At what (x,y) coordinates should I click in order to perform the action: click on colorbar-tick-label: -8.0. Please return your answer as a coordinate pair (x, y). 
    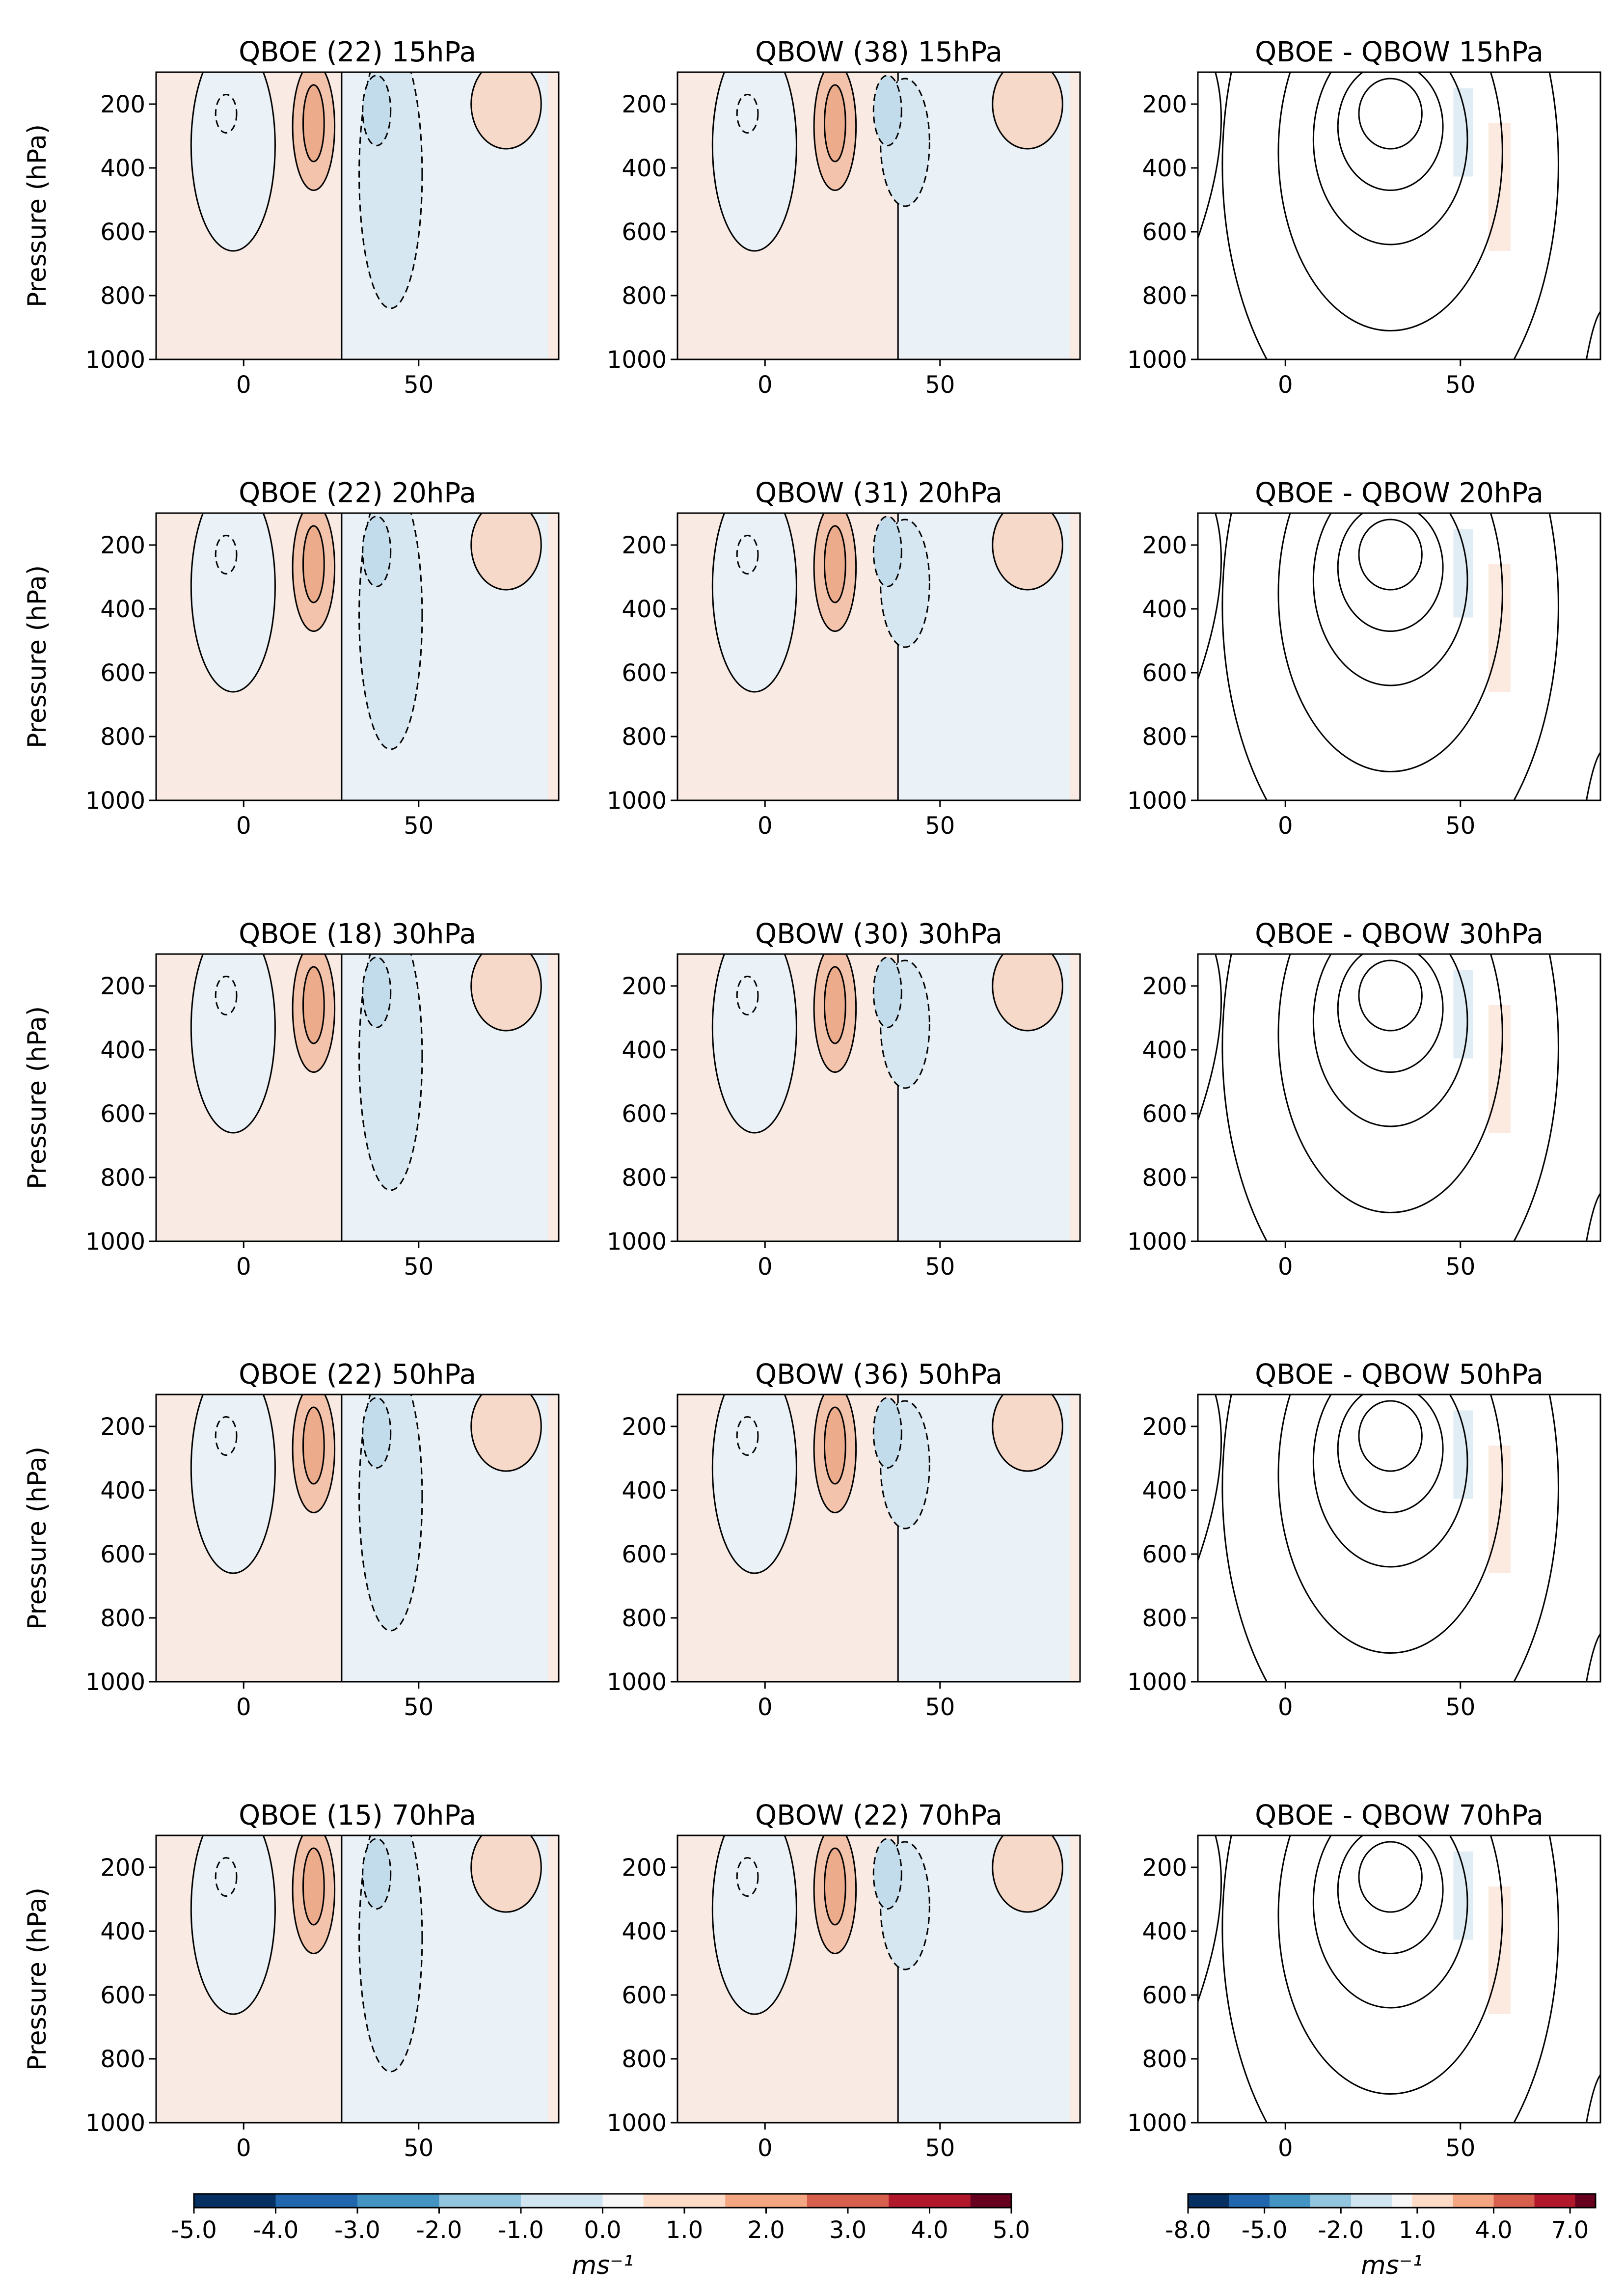
    Looking at the image, I should click on (1188, 2230).